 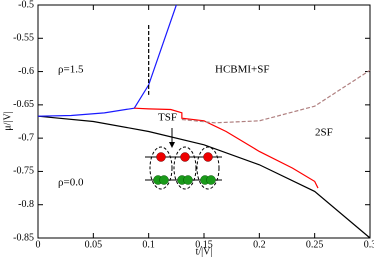 I want to click on y-tick-label: -0.6, so click(x=26, y=71).